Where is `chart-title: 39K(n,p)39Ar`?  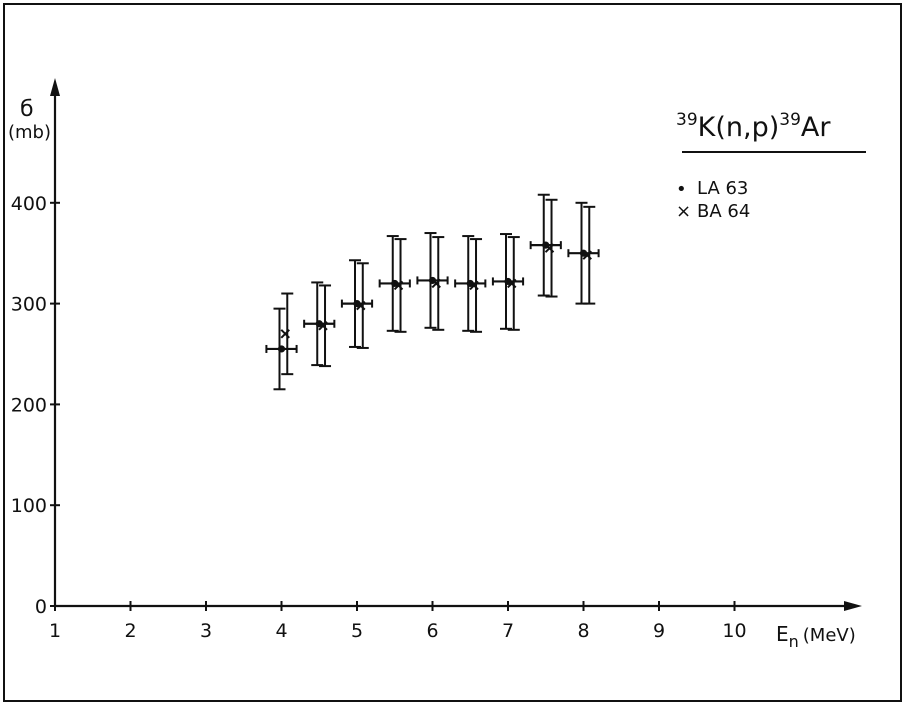
chart-title: 39K(n,p)39Ar is located at coordinates (753, 126).